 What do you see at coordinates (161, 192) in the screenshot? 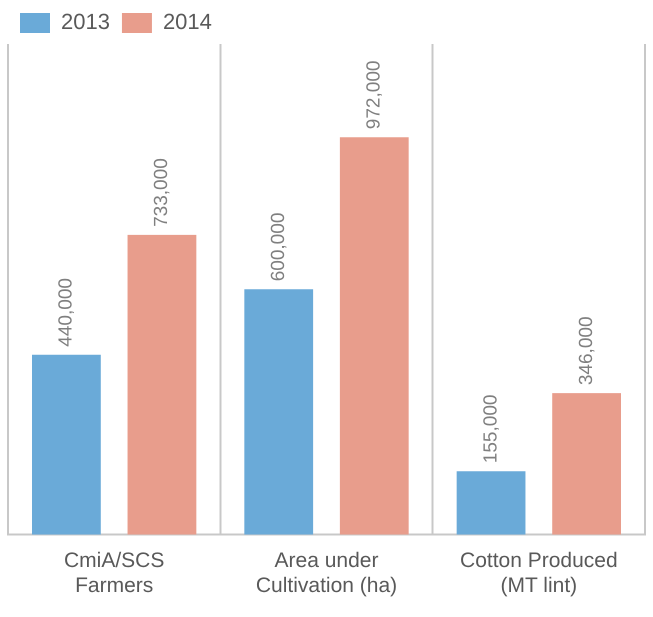
I see `data-label: 733,000` at bounding box center [161, 192].